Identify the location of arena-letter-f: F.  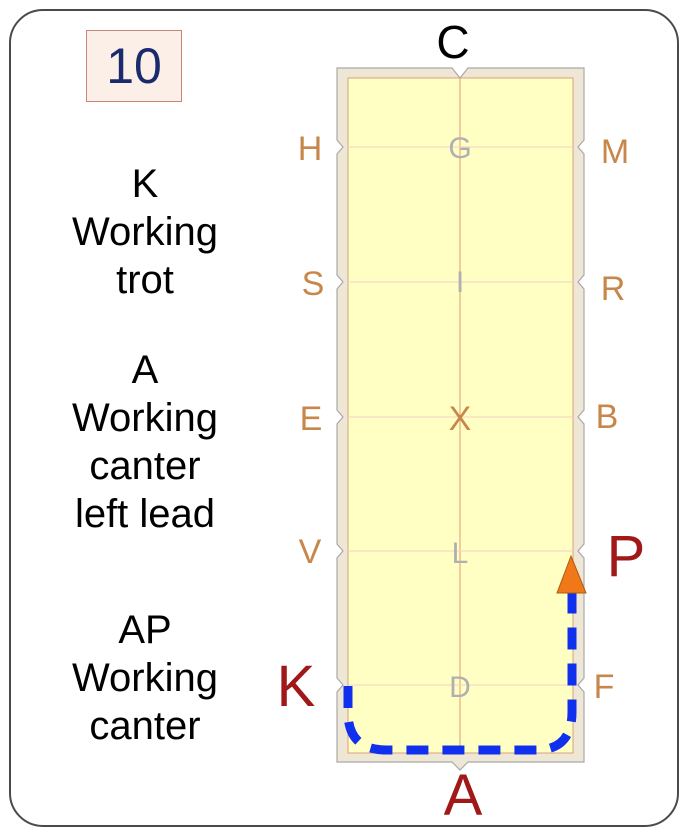
(604, 687).